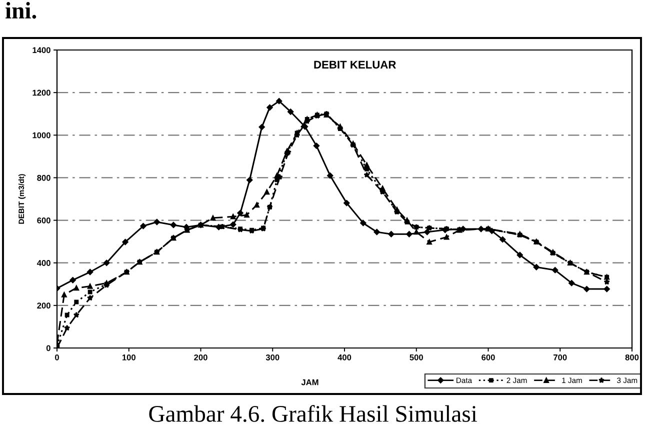  What do you see at coordinates (43, 220) in the screenshot?
I see `y-tick-label: 600` at bounding box center [43, 220].